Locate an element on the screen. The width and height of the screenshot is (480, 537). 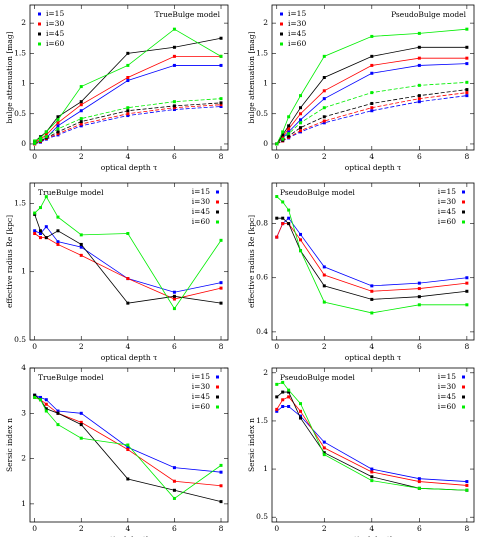
legend-label: i=30 is located at coordinates (447, 201).